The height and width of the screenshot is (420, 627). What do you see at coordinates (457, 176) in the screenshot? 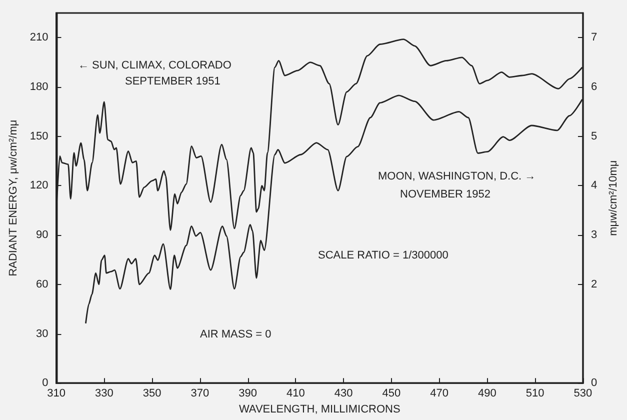
I see `annotation: MOON, WASHINGTON, D.C. →` at bounding box center [457, 176].